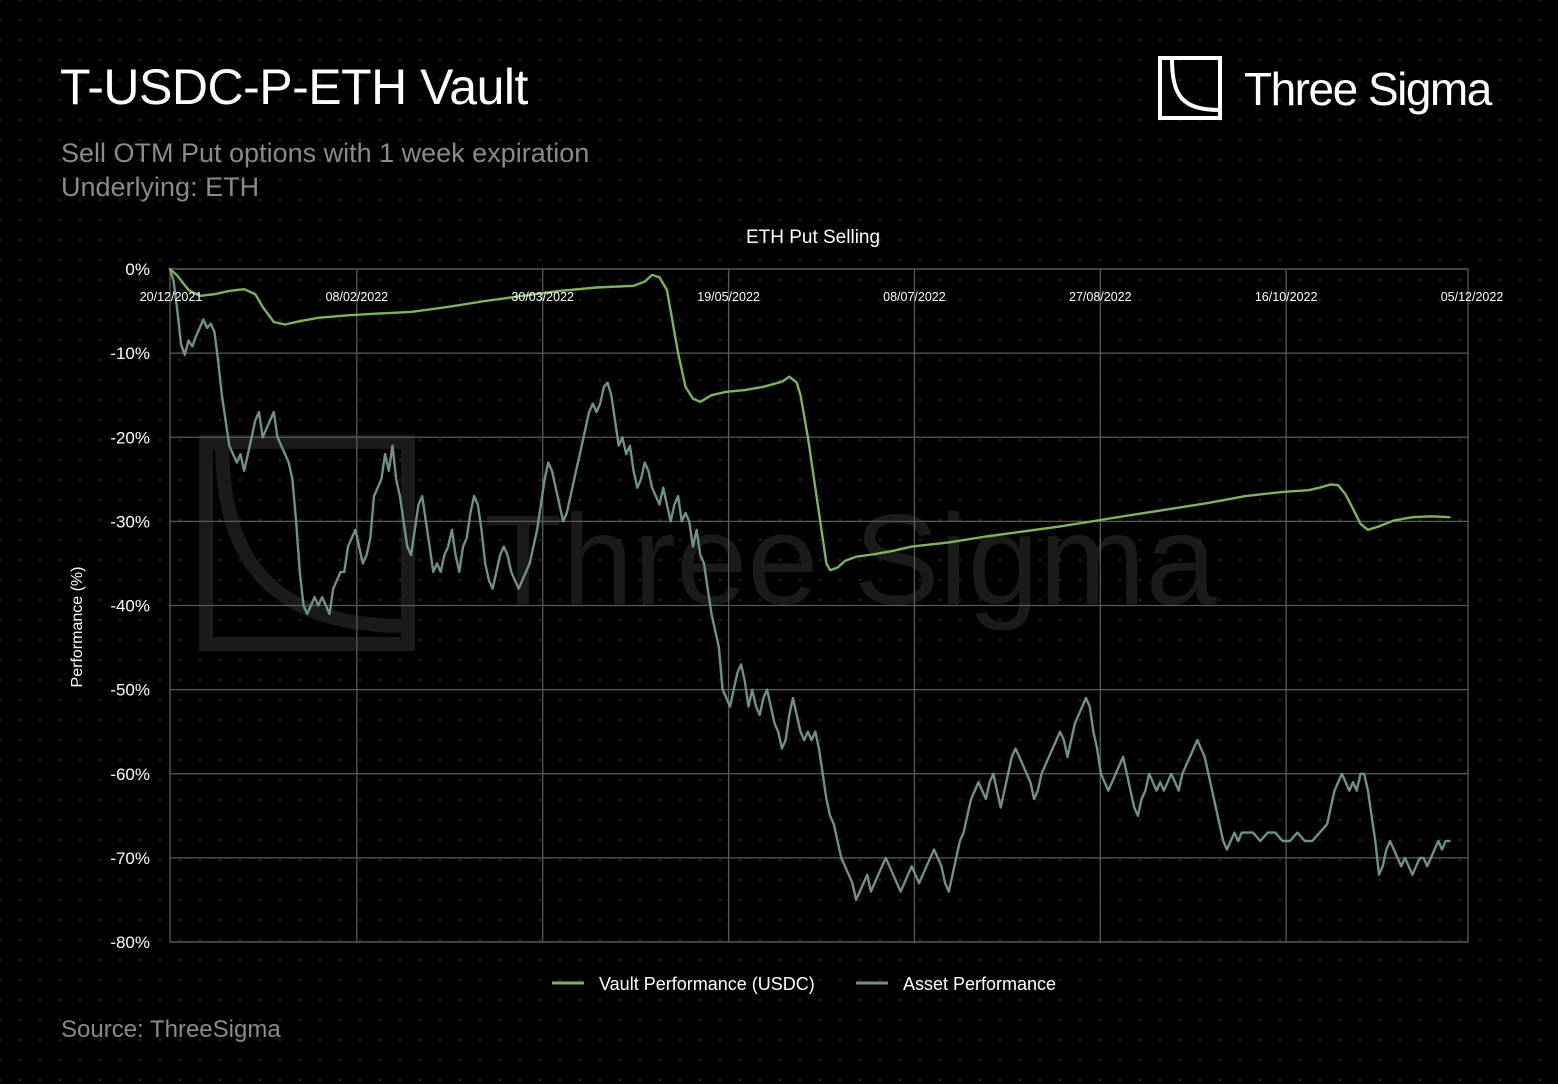  Describe the element at coordinates (1286, 297) in the screenshot. I see `x-tick-label: 16/10/2022` at that location.